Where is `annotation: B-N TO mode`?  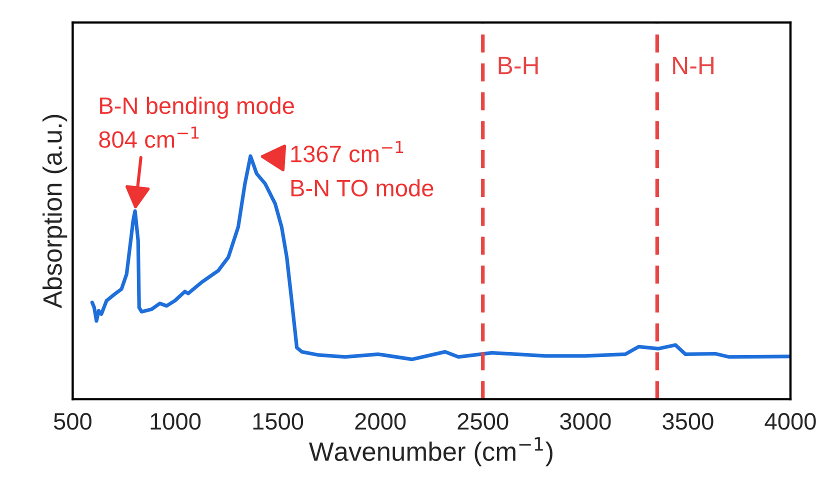 annotation: B-N TO mode is located at coordinates (362, 188).